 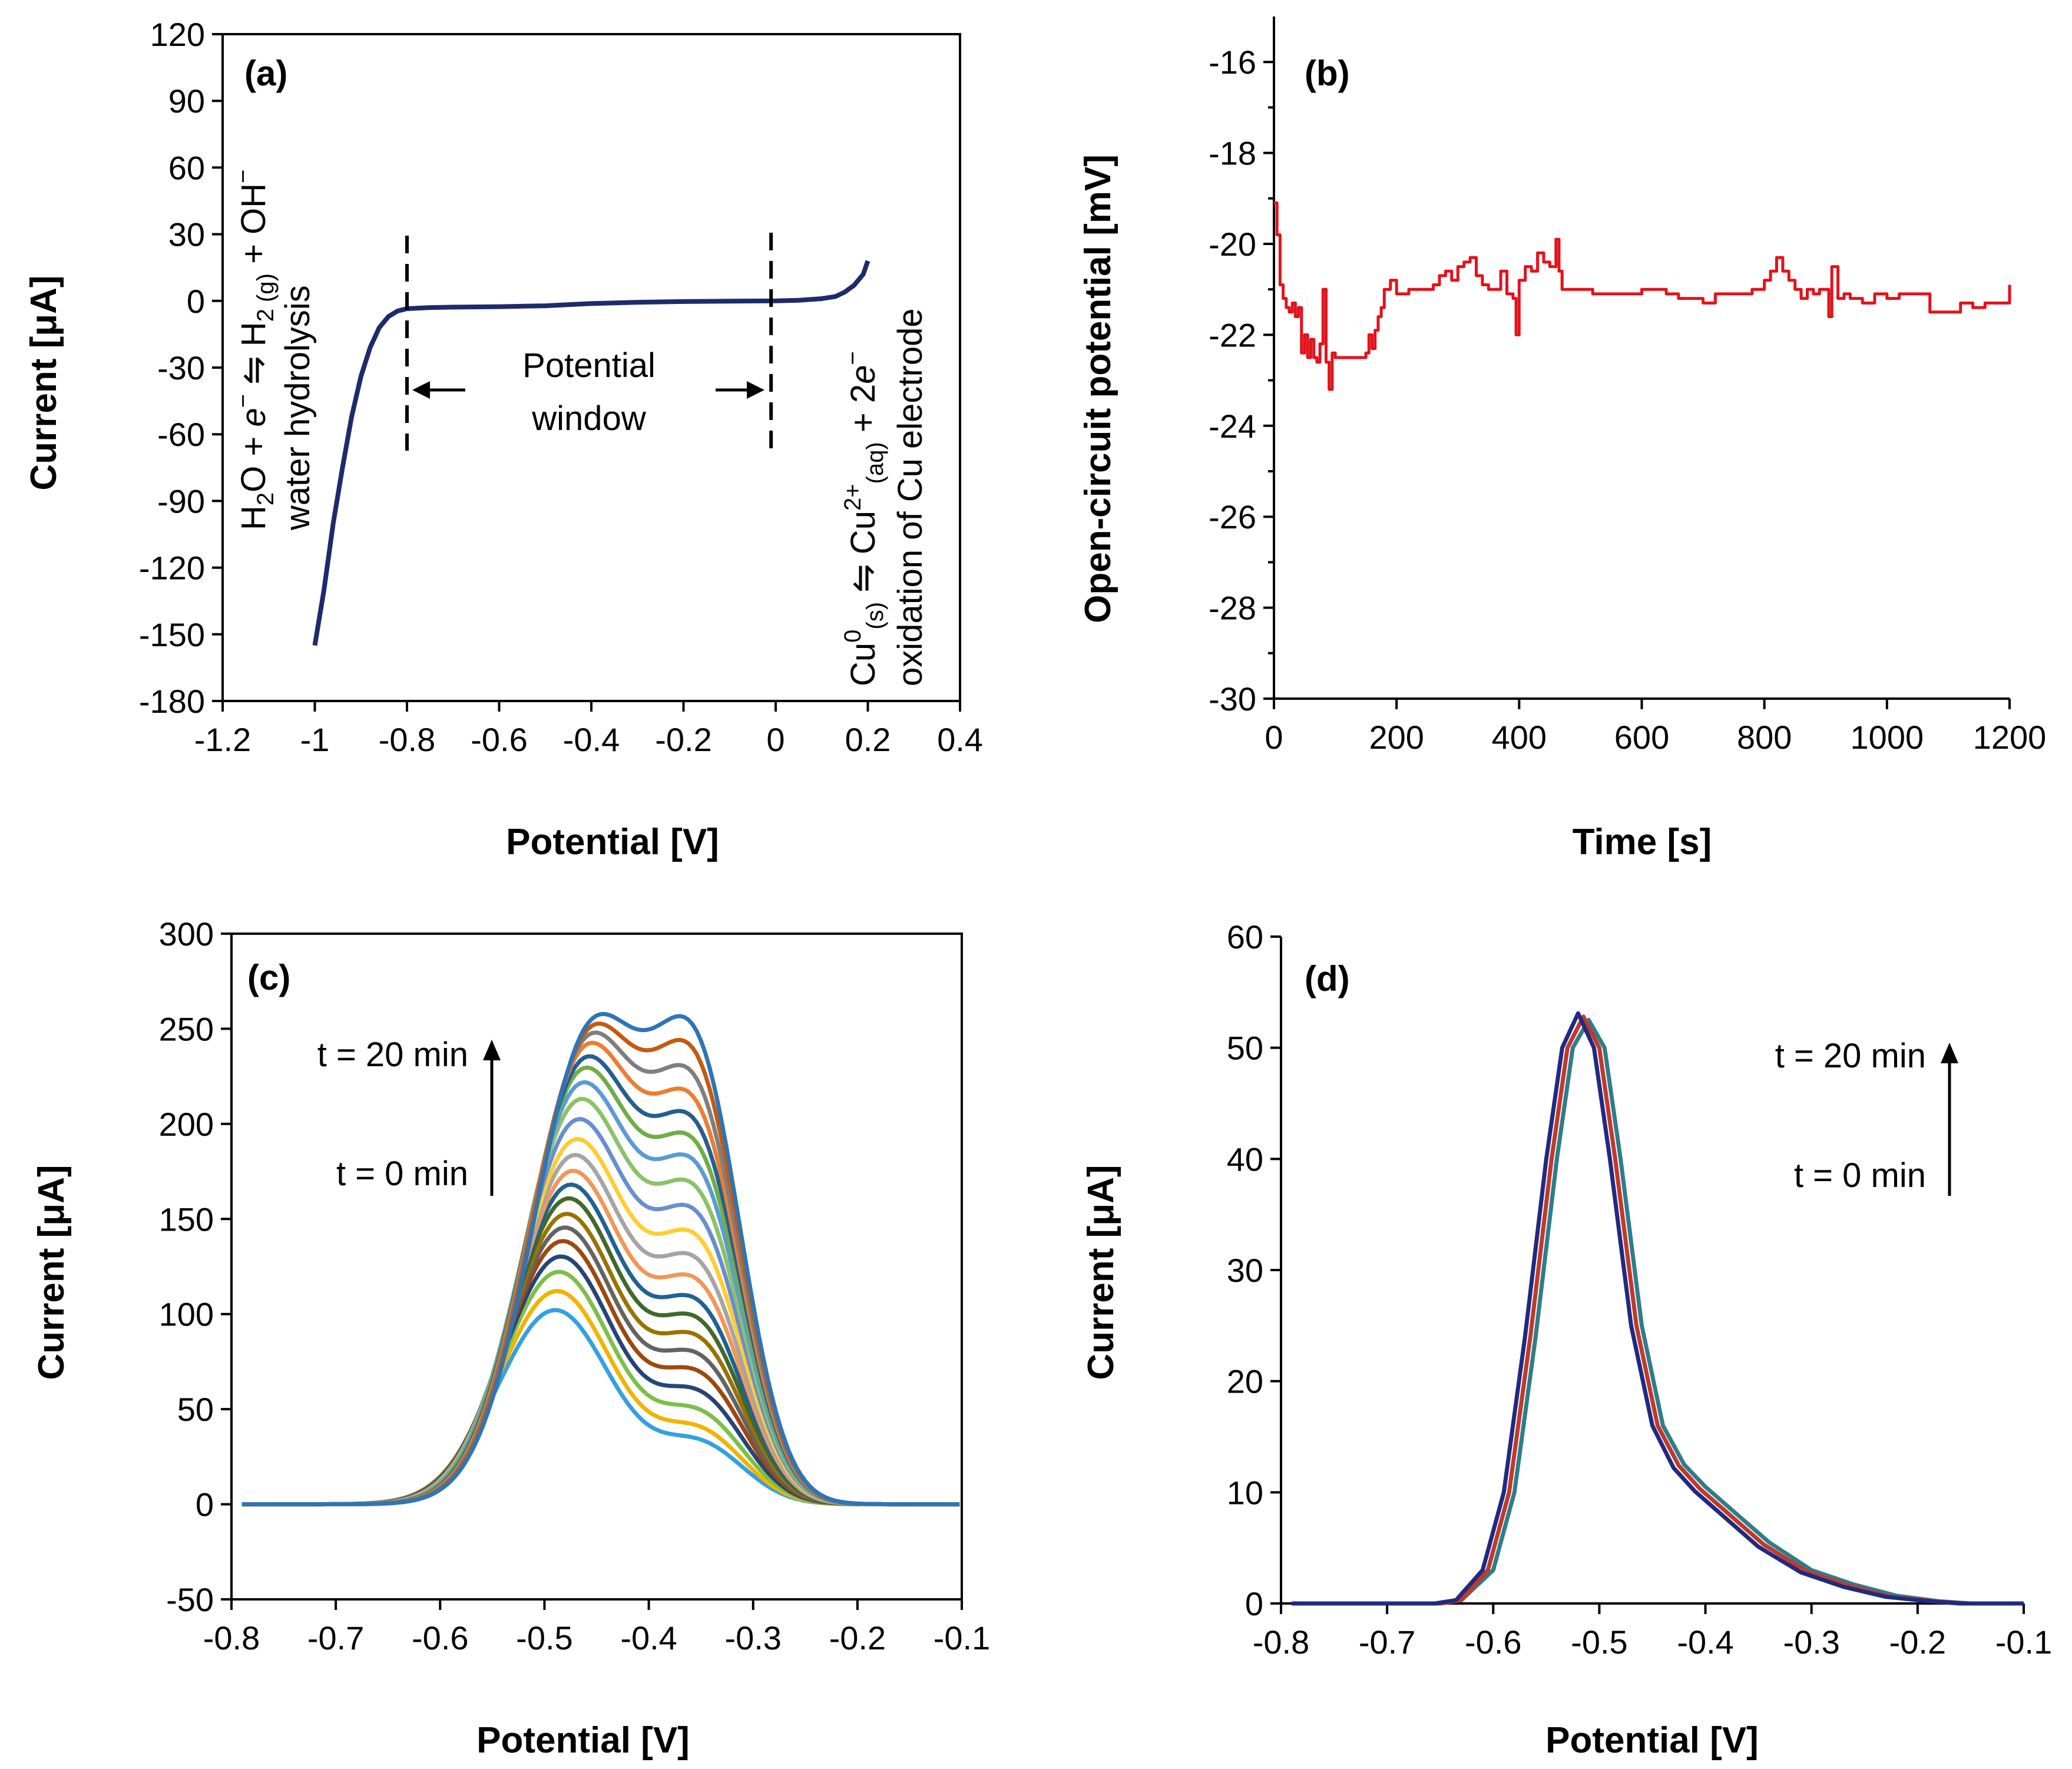 What do you see at coordinates (177, 34) in the screenshot?
I see `y-tick-label: 120` at bounding box center [177, 34].